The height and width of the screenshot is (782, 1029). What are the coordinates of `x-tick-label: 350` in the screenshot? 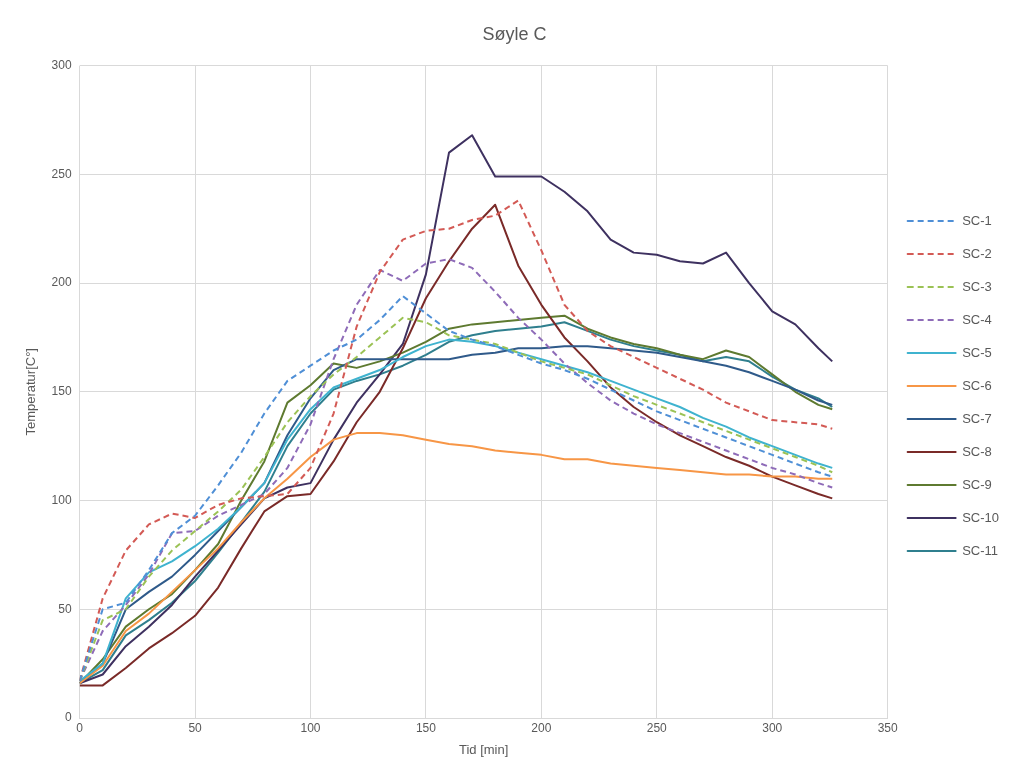 It's located at (887, 727).